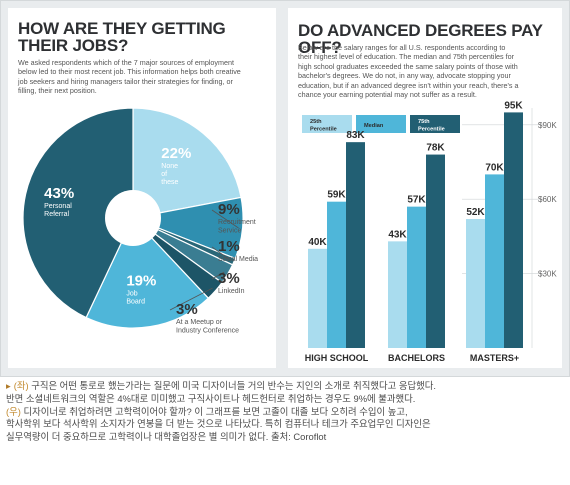  What do you see at coordinates (424, 122) in the screenshot?
I see `legend-label: 75th` at bounding box center [424, 122].